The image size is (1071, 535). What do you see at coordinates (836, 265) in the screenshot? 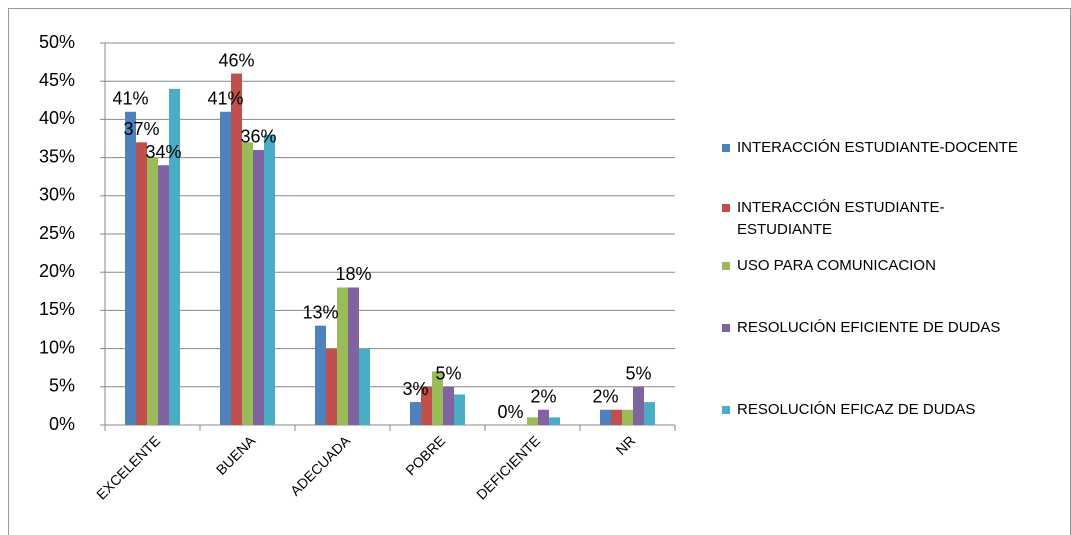
I see `legend-label: USO PARA COMUNICACION` at bounding box center [836, 265].